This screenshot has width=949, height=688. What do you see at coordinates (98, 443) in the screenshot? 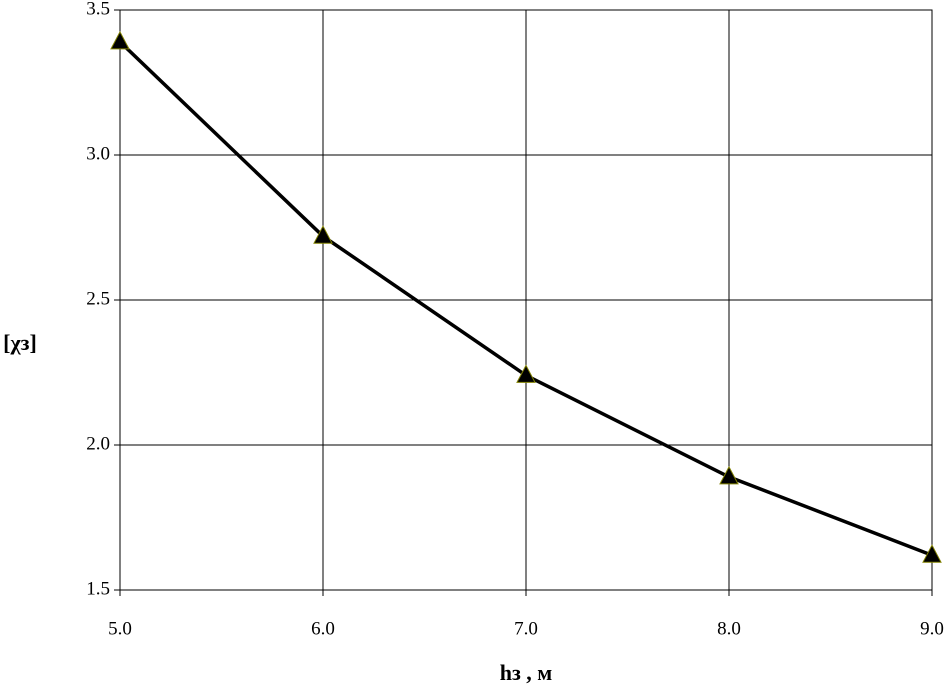
I see `y-tick-label: 2.0` at bounding box center [98, 443].